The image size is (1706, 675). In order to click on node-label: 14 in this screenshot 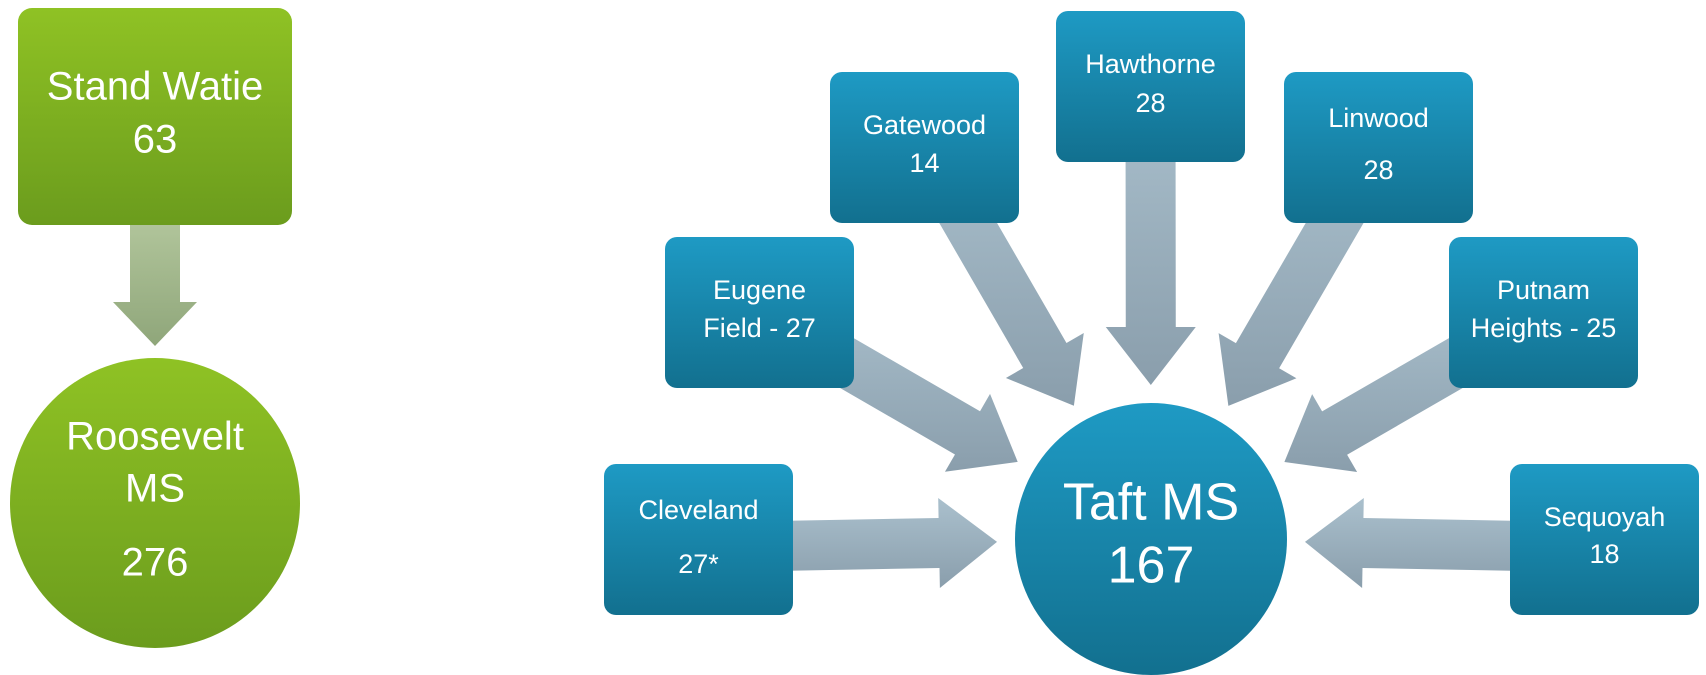, I will do `click(924, 163)`.